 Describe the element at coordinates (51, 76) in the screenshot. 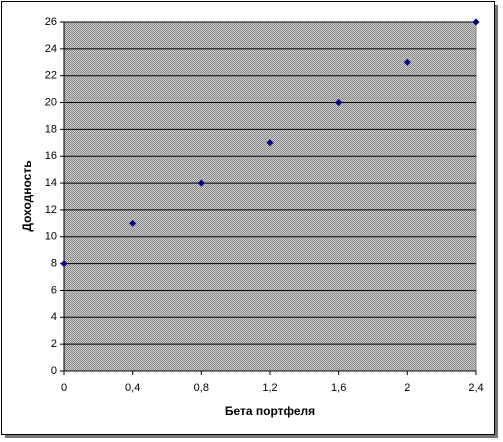

I see `y-tick-label: 22` at that location.